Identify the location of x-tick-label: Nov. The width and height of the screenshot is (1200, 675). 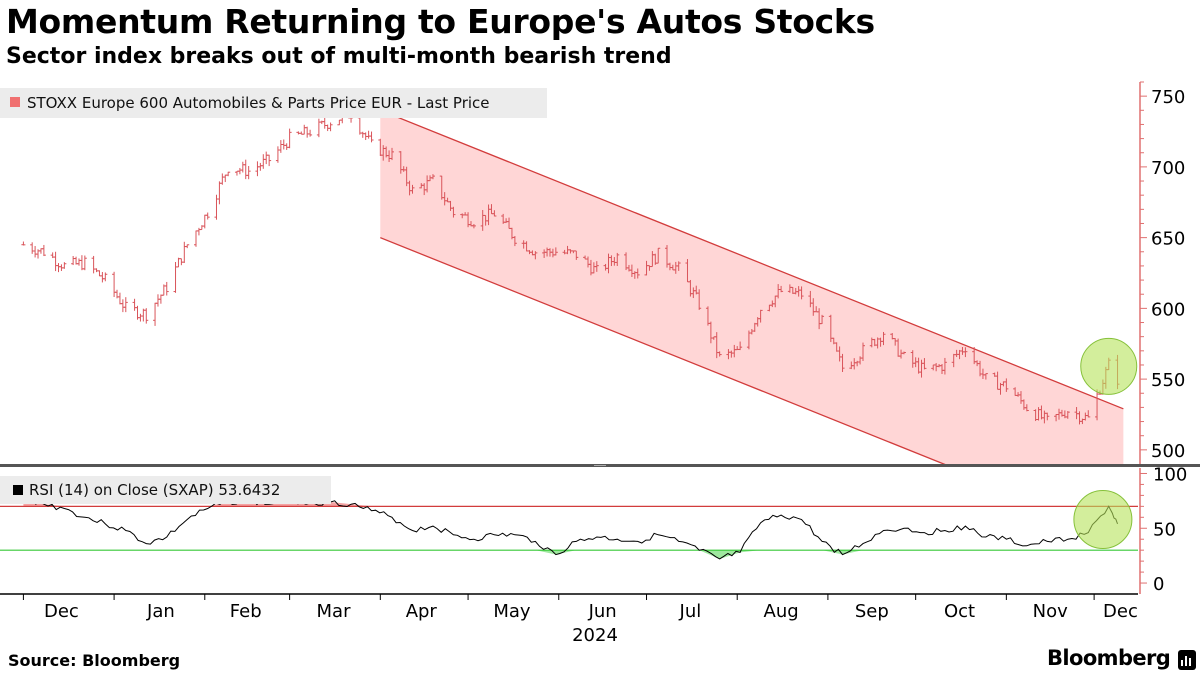
(1050, 611).